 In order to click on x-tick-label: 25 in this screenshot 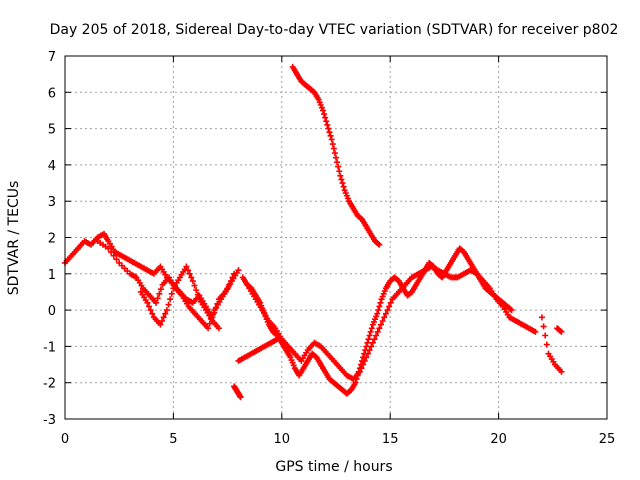, I will do `click(607, 439)`.